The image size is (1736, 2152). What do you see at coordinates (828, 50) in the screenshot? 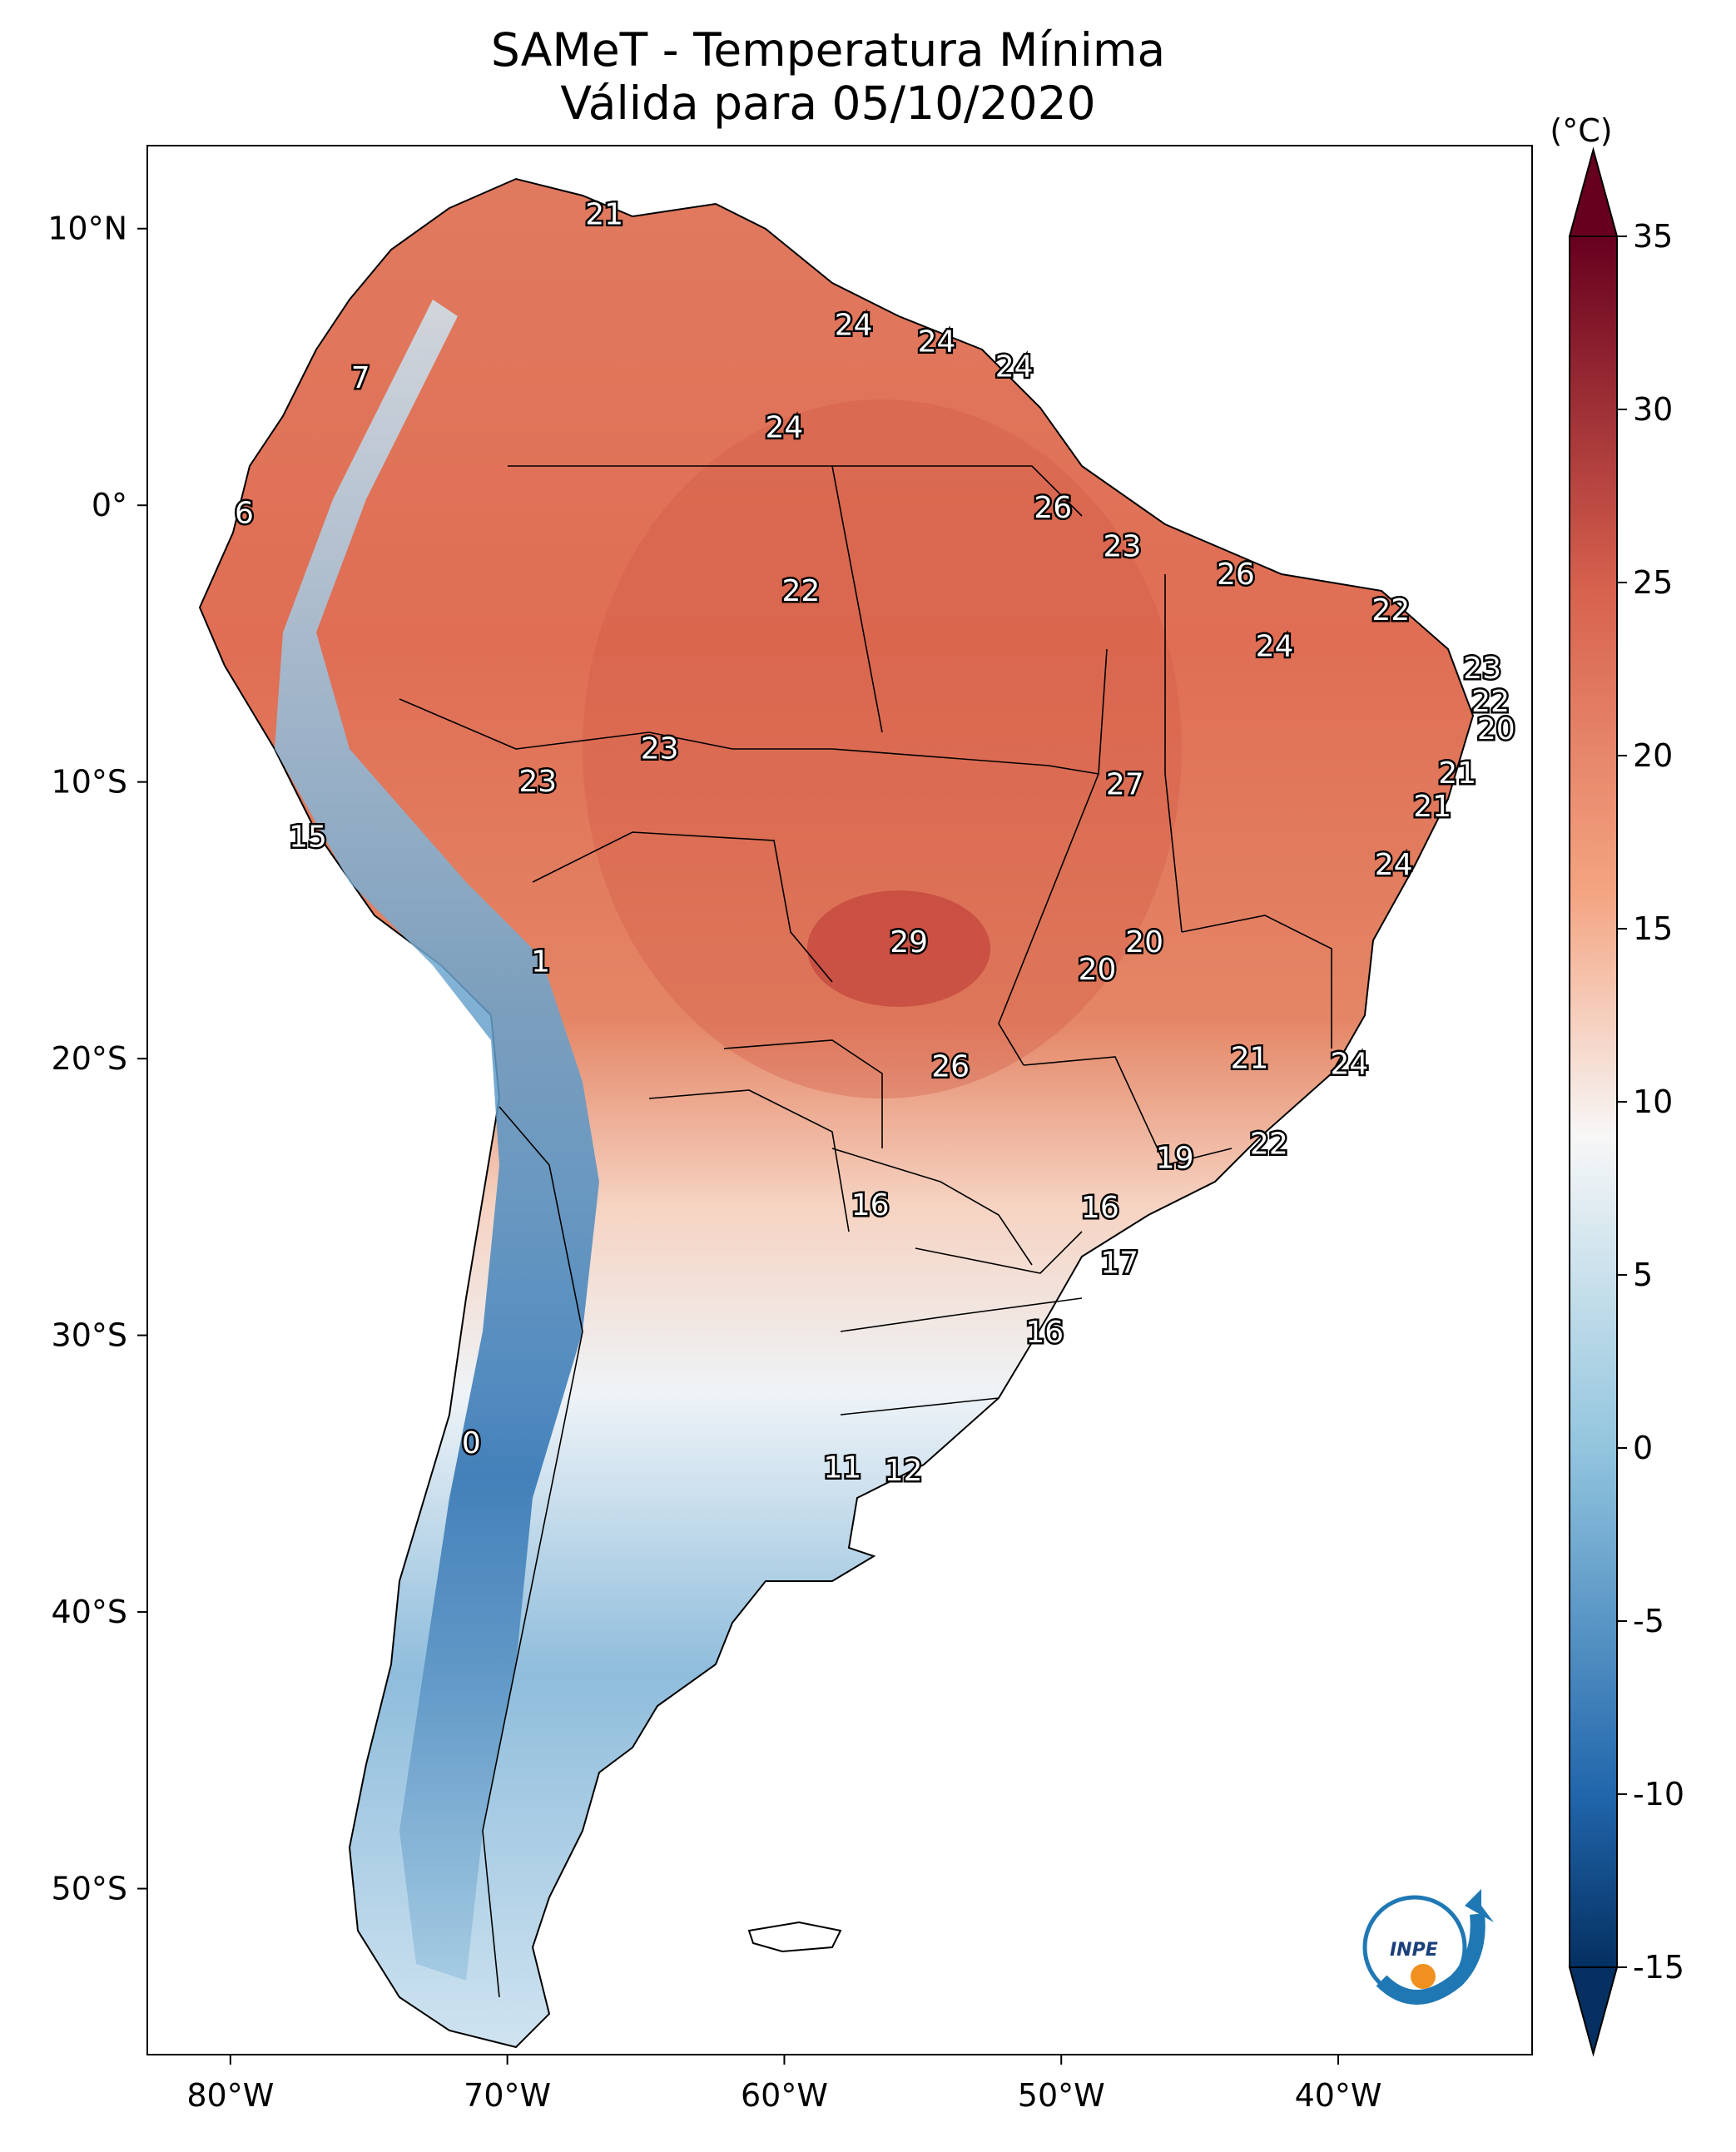
I see `title-line-1: SAMeT - Temperatura Mínima` at bounding box center [828, 50].